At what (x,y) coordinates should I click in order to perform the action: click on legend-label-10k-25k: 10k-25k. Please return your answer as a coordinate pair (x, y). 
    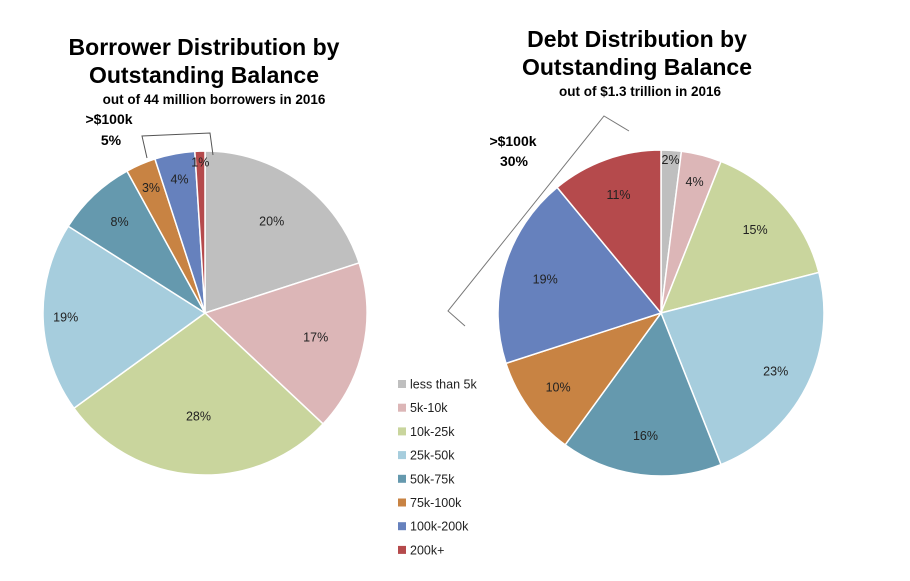
    Looking at the image, I should click on (432, 432).